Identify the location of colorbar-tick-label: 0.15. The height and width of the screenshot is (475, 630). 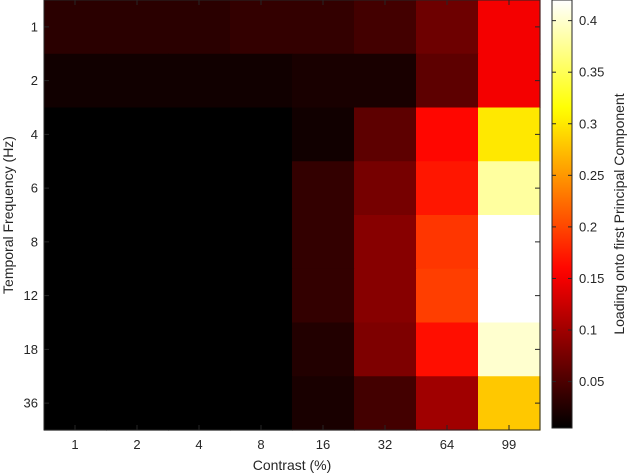
(591, 278).